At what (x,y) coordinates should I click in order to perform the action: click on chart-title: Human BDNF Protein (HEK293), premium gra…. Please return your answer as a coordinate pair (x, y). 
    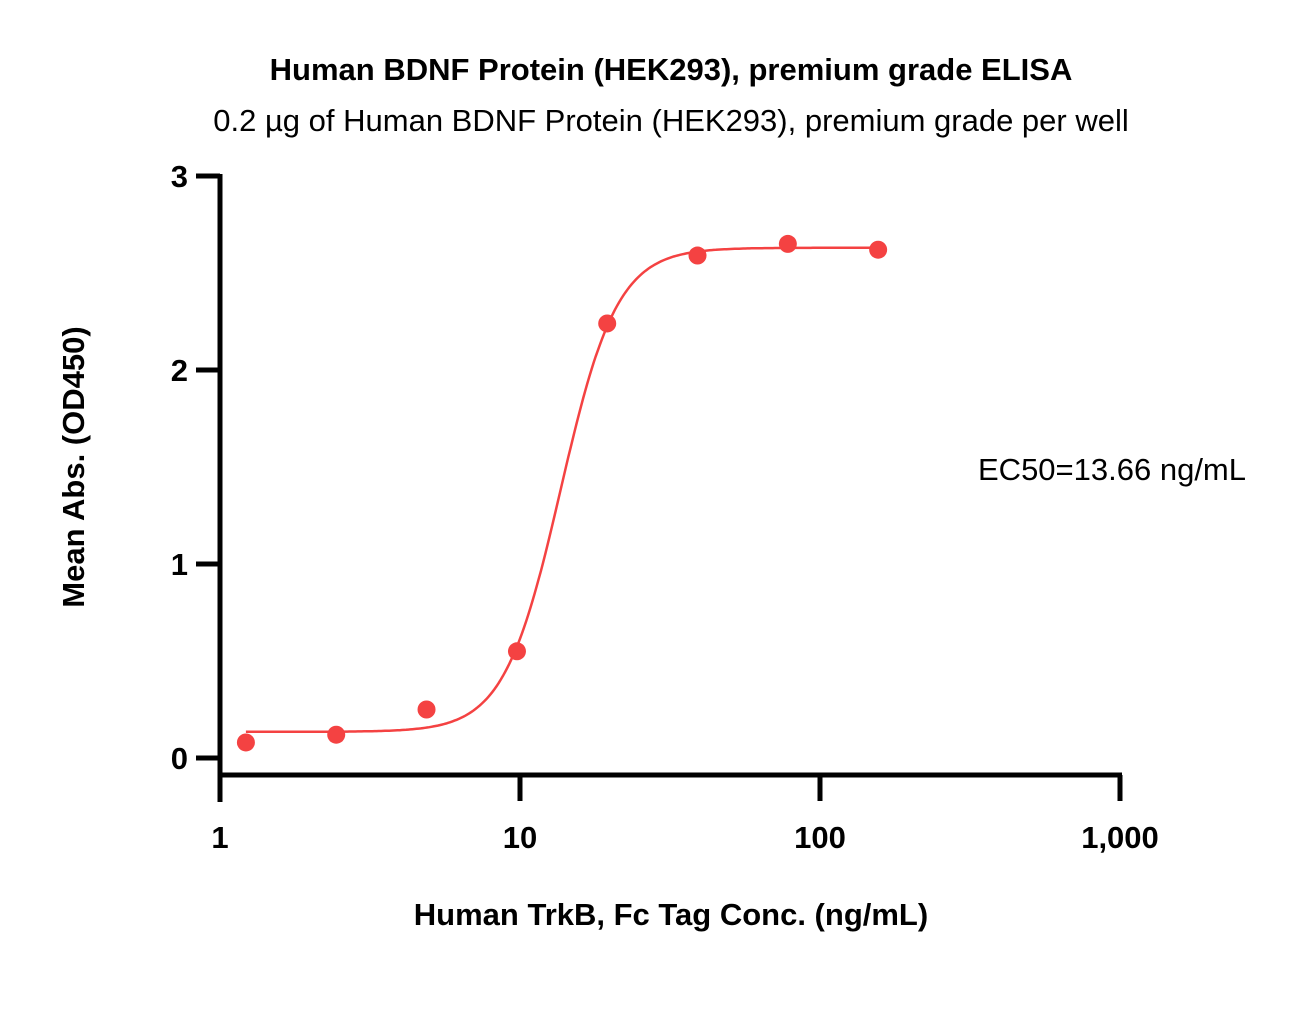
    Looking at the image, I should click on (671, 69).